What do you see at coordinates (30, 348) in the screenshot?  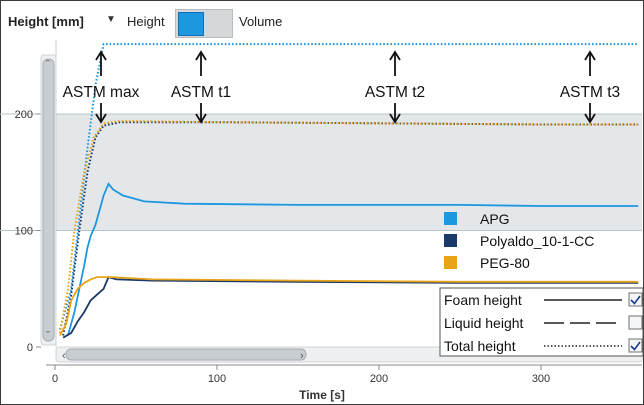 I see `y-tick-label: 0` at bounding box center [30, 348].